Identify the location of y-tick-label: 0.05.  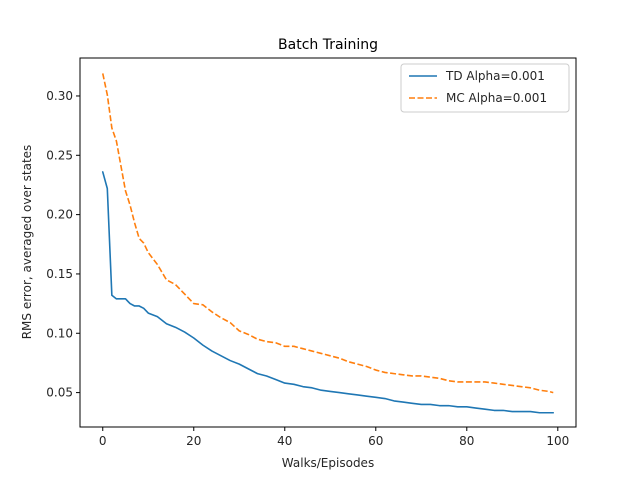
(59, 393).